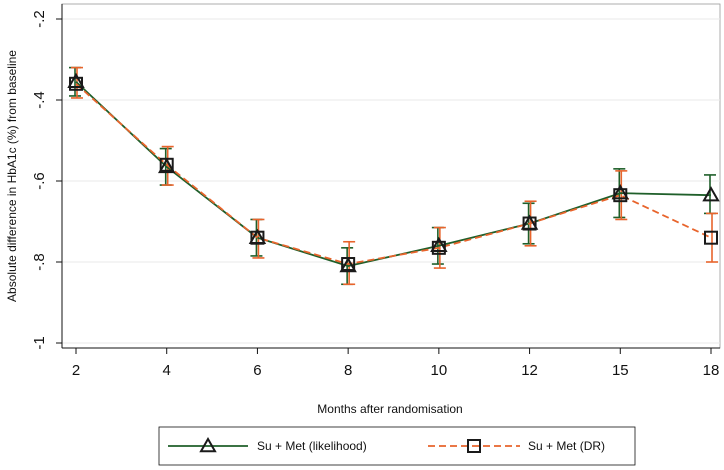 Image resolution: width=724 pixels, height=470 pixels. I want to click on x-tick-label-3: 8, so click(348, 370).